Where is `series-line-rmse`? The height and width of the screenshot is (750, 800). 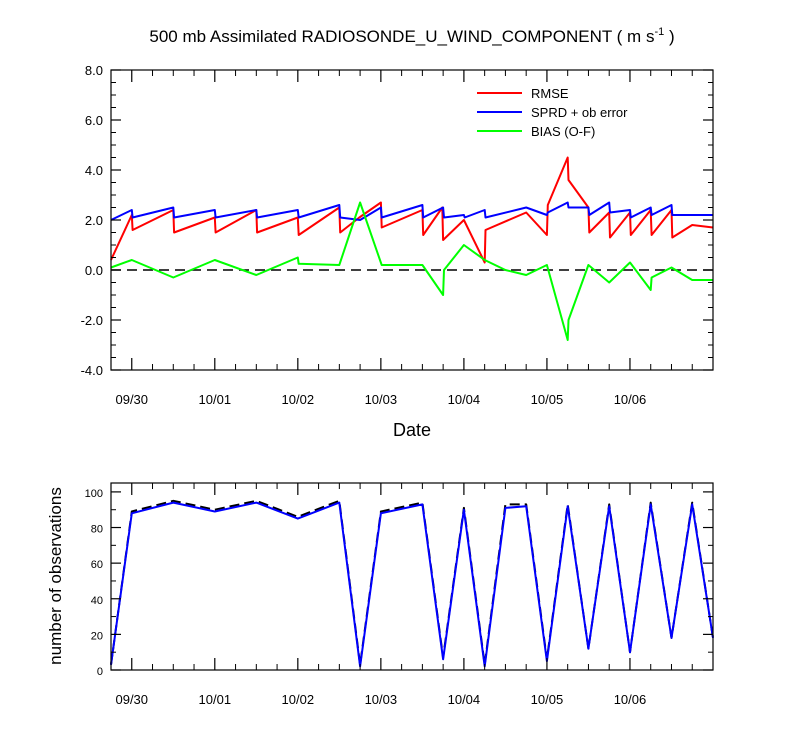 series-line-rmse is located at coordinates (412, 210).